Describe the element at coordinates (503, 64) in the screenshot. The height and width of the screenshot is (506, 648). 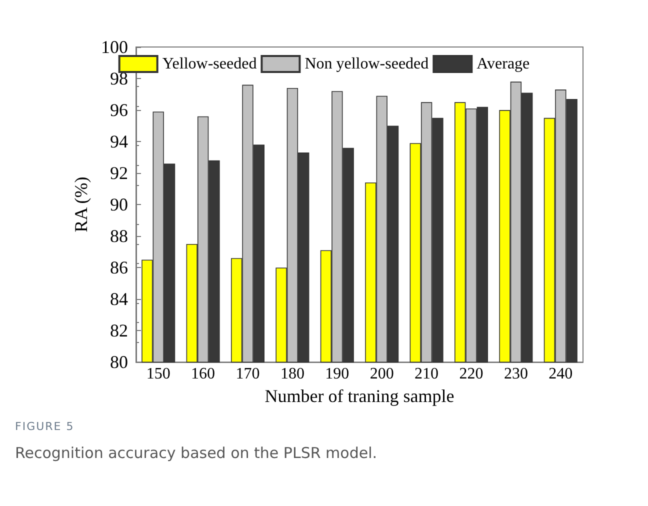
I see `legend-label: Average` at that location.